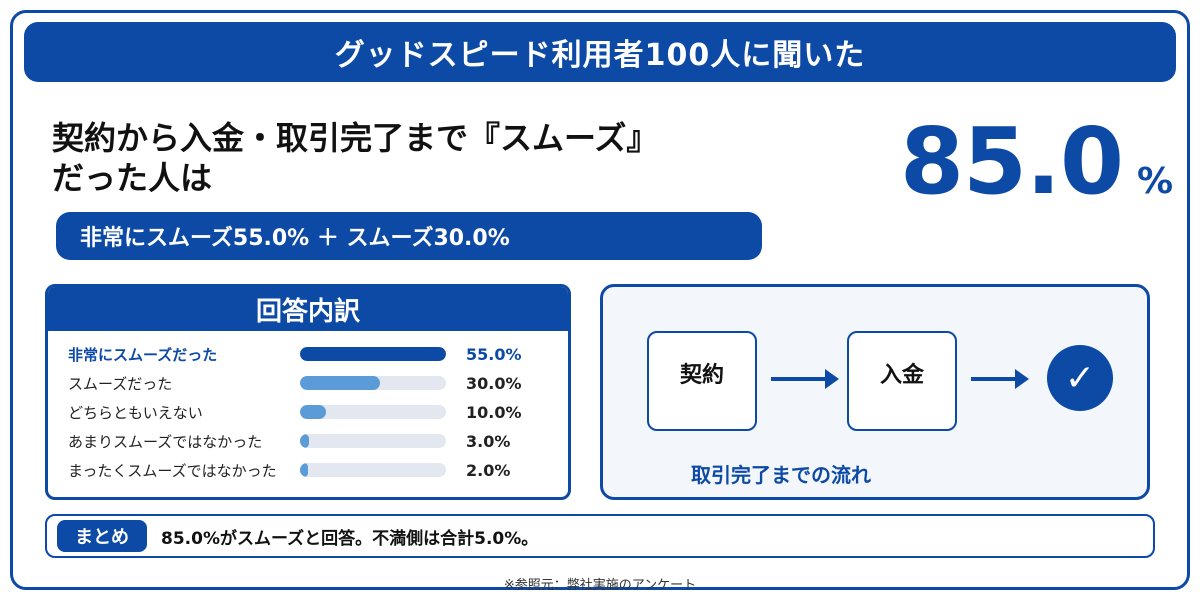 The image size is (1200, 600). I want to click on breakdown-row-label: スムーズだった, so click(120, 383).